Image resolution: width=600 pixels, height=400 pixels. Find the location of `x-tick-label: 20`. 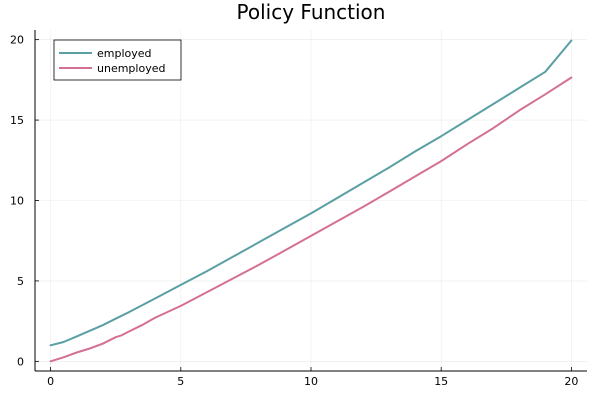

x-tick-label: 20 is located at coordinates (571, 381).